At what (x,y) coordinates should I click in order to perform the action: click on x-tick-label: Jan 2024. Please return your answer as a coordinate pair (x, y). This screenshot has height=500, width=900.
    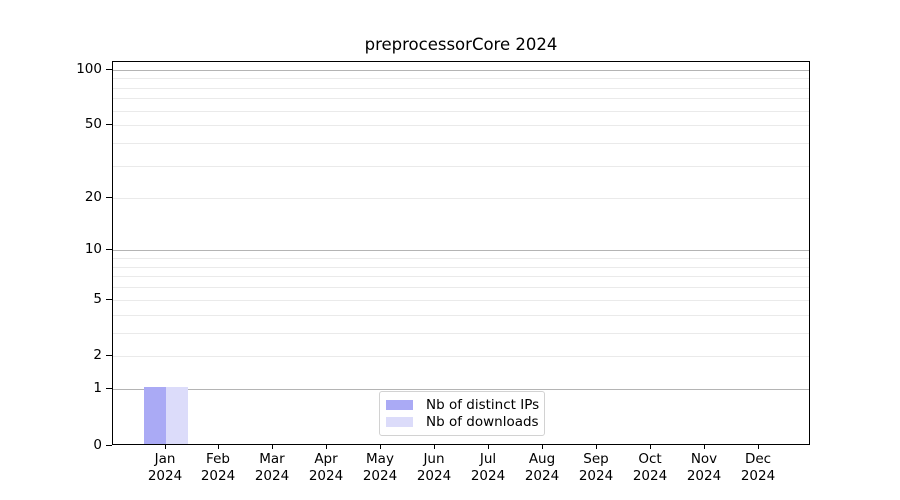
    Looking at the image, I should click on (165, 467).